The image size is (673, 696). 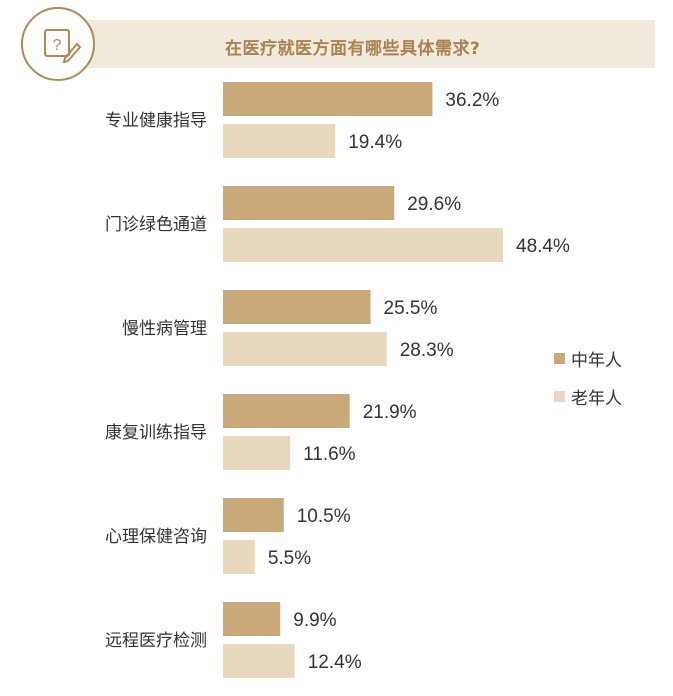 I want to click on category-label: 心理保健咨询, so click(x=156, y=537).